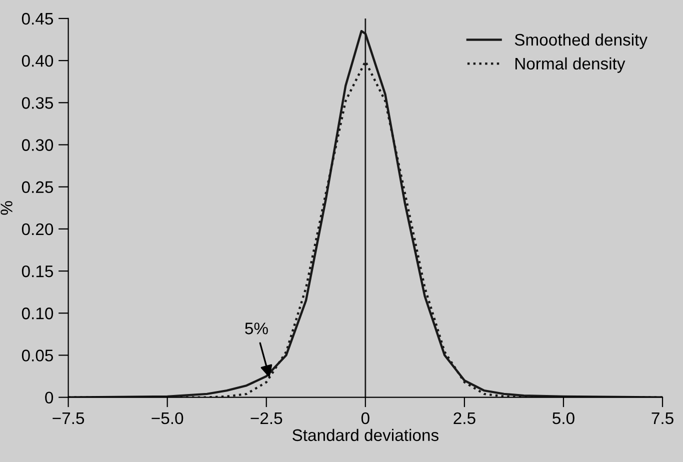 The image size is (683, 462). What do you see at coordinates (38, 356) in the screenshot?
I see `y-tick-label: 0.05` at bounding box center [38, 356].